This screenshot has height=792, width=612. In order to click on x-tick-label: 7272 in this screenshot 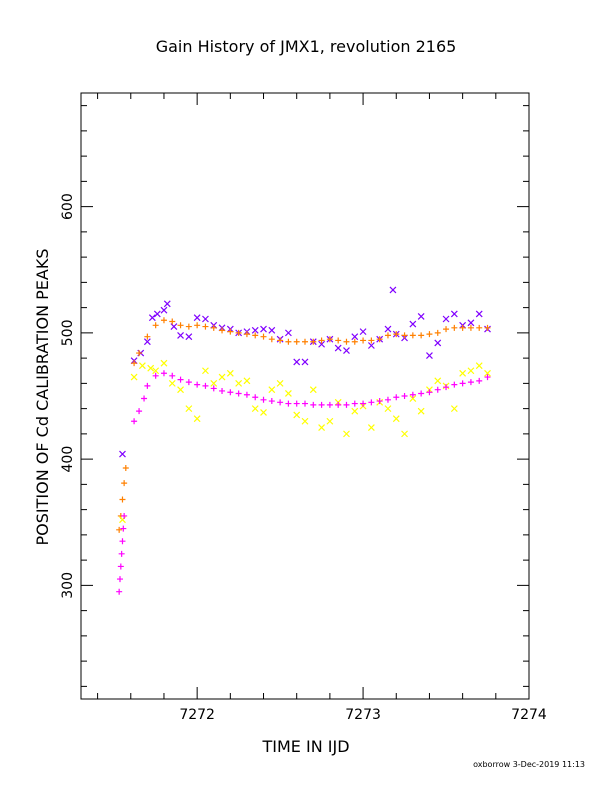, I will do `click(197, 715)`.